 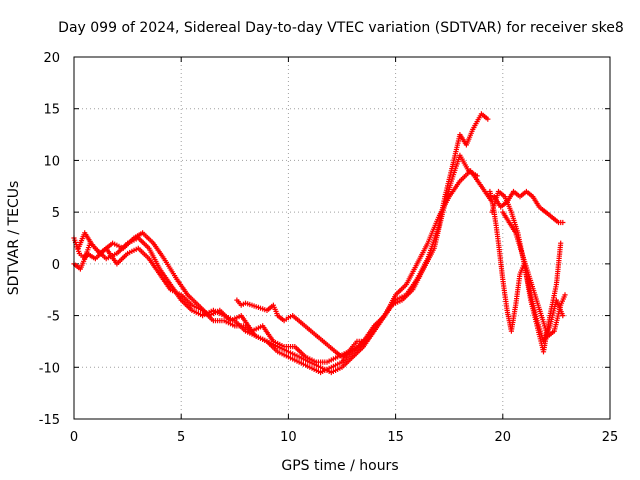 I want to click on x-axis-label: GPS time / hours, so click(x=339, y=466).